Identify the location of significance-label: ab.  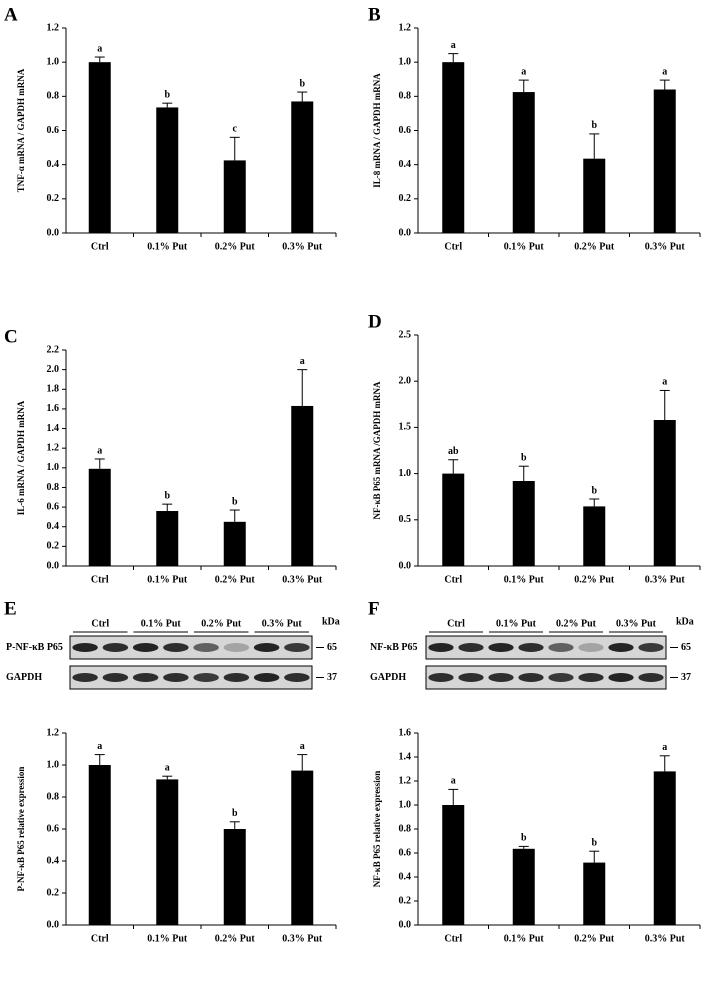
(453, 451).